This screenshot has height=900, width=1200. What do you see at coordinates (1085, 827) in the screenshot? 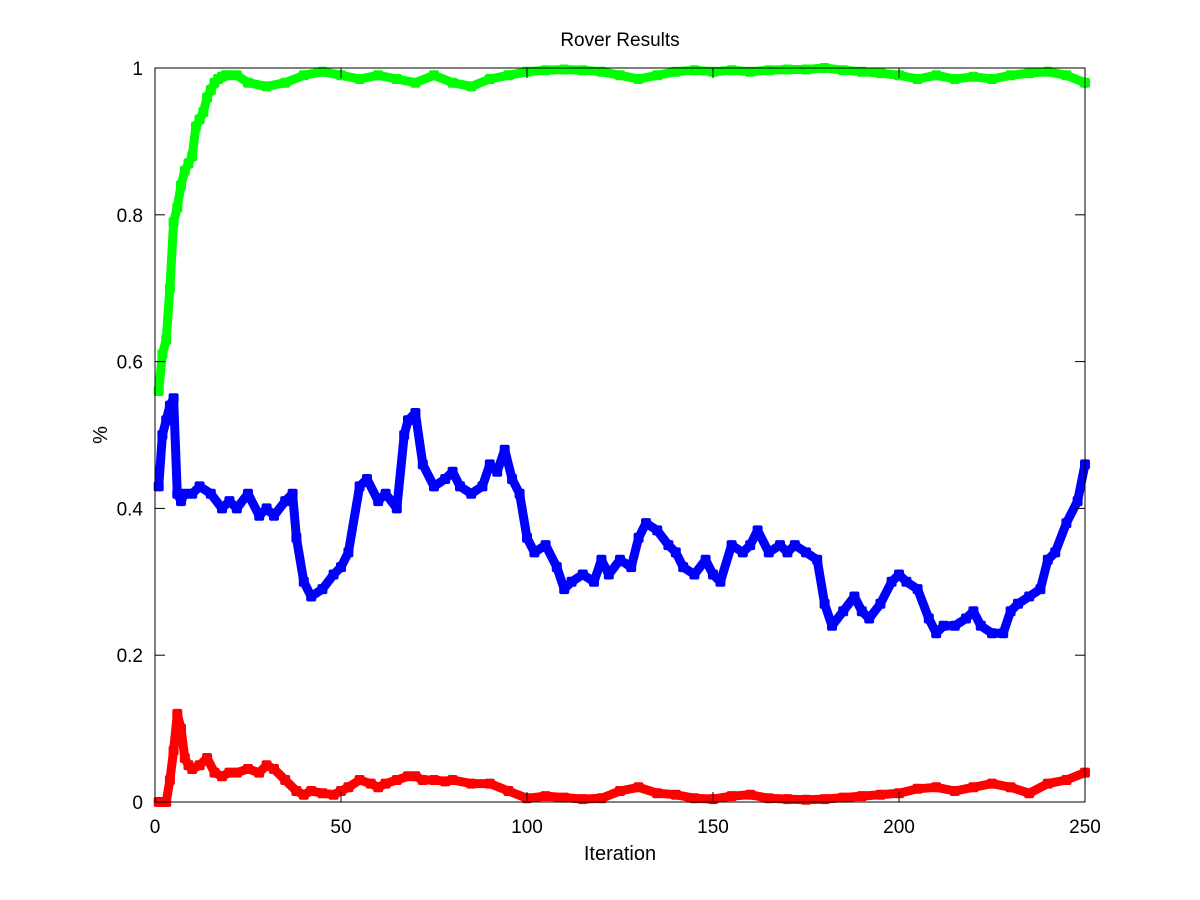
I see `x-tick-label: 250` at bounding box center [1085, 827].